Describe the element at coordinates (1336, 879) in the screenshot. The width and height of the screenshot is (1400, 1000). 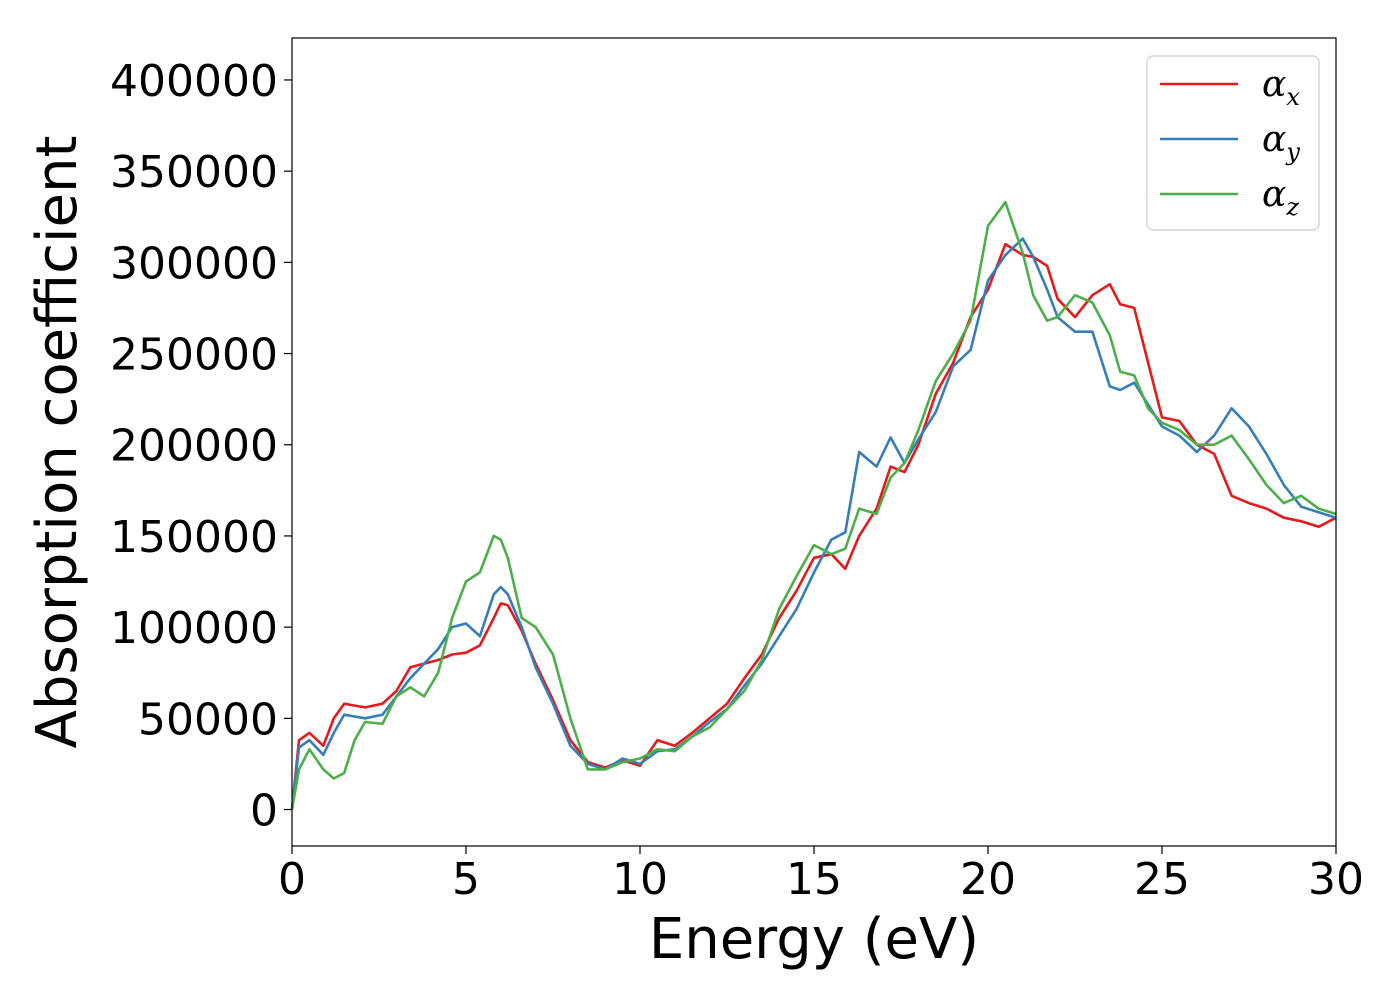
I see `x-tick-label: 30` at that location.